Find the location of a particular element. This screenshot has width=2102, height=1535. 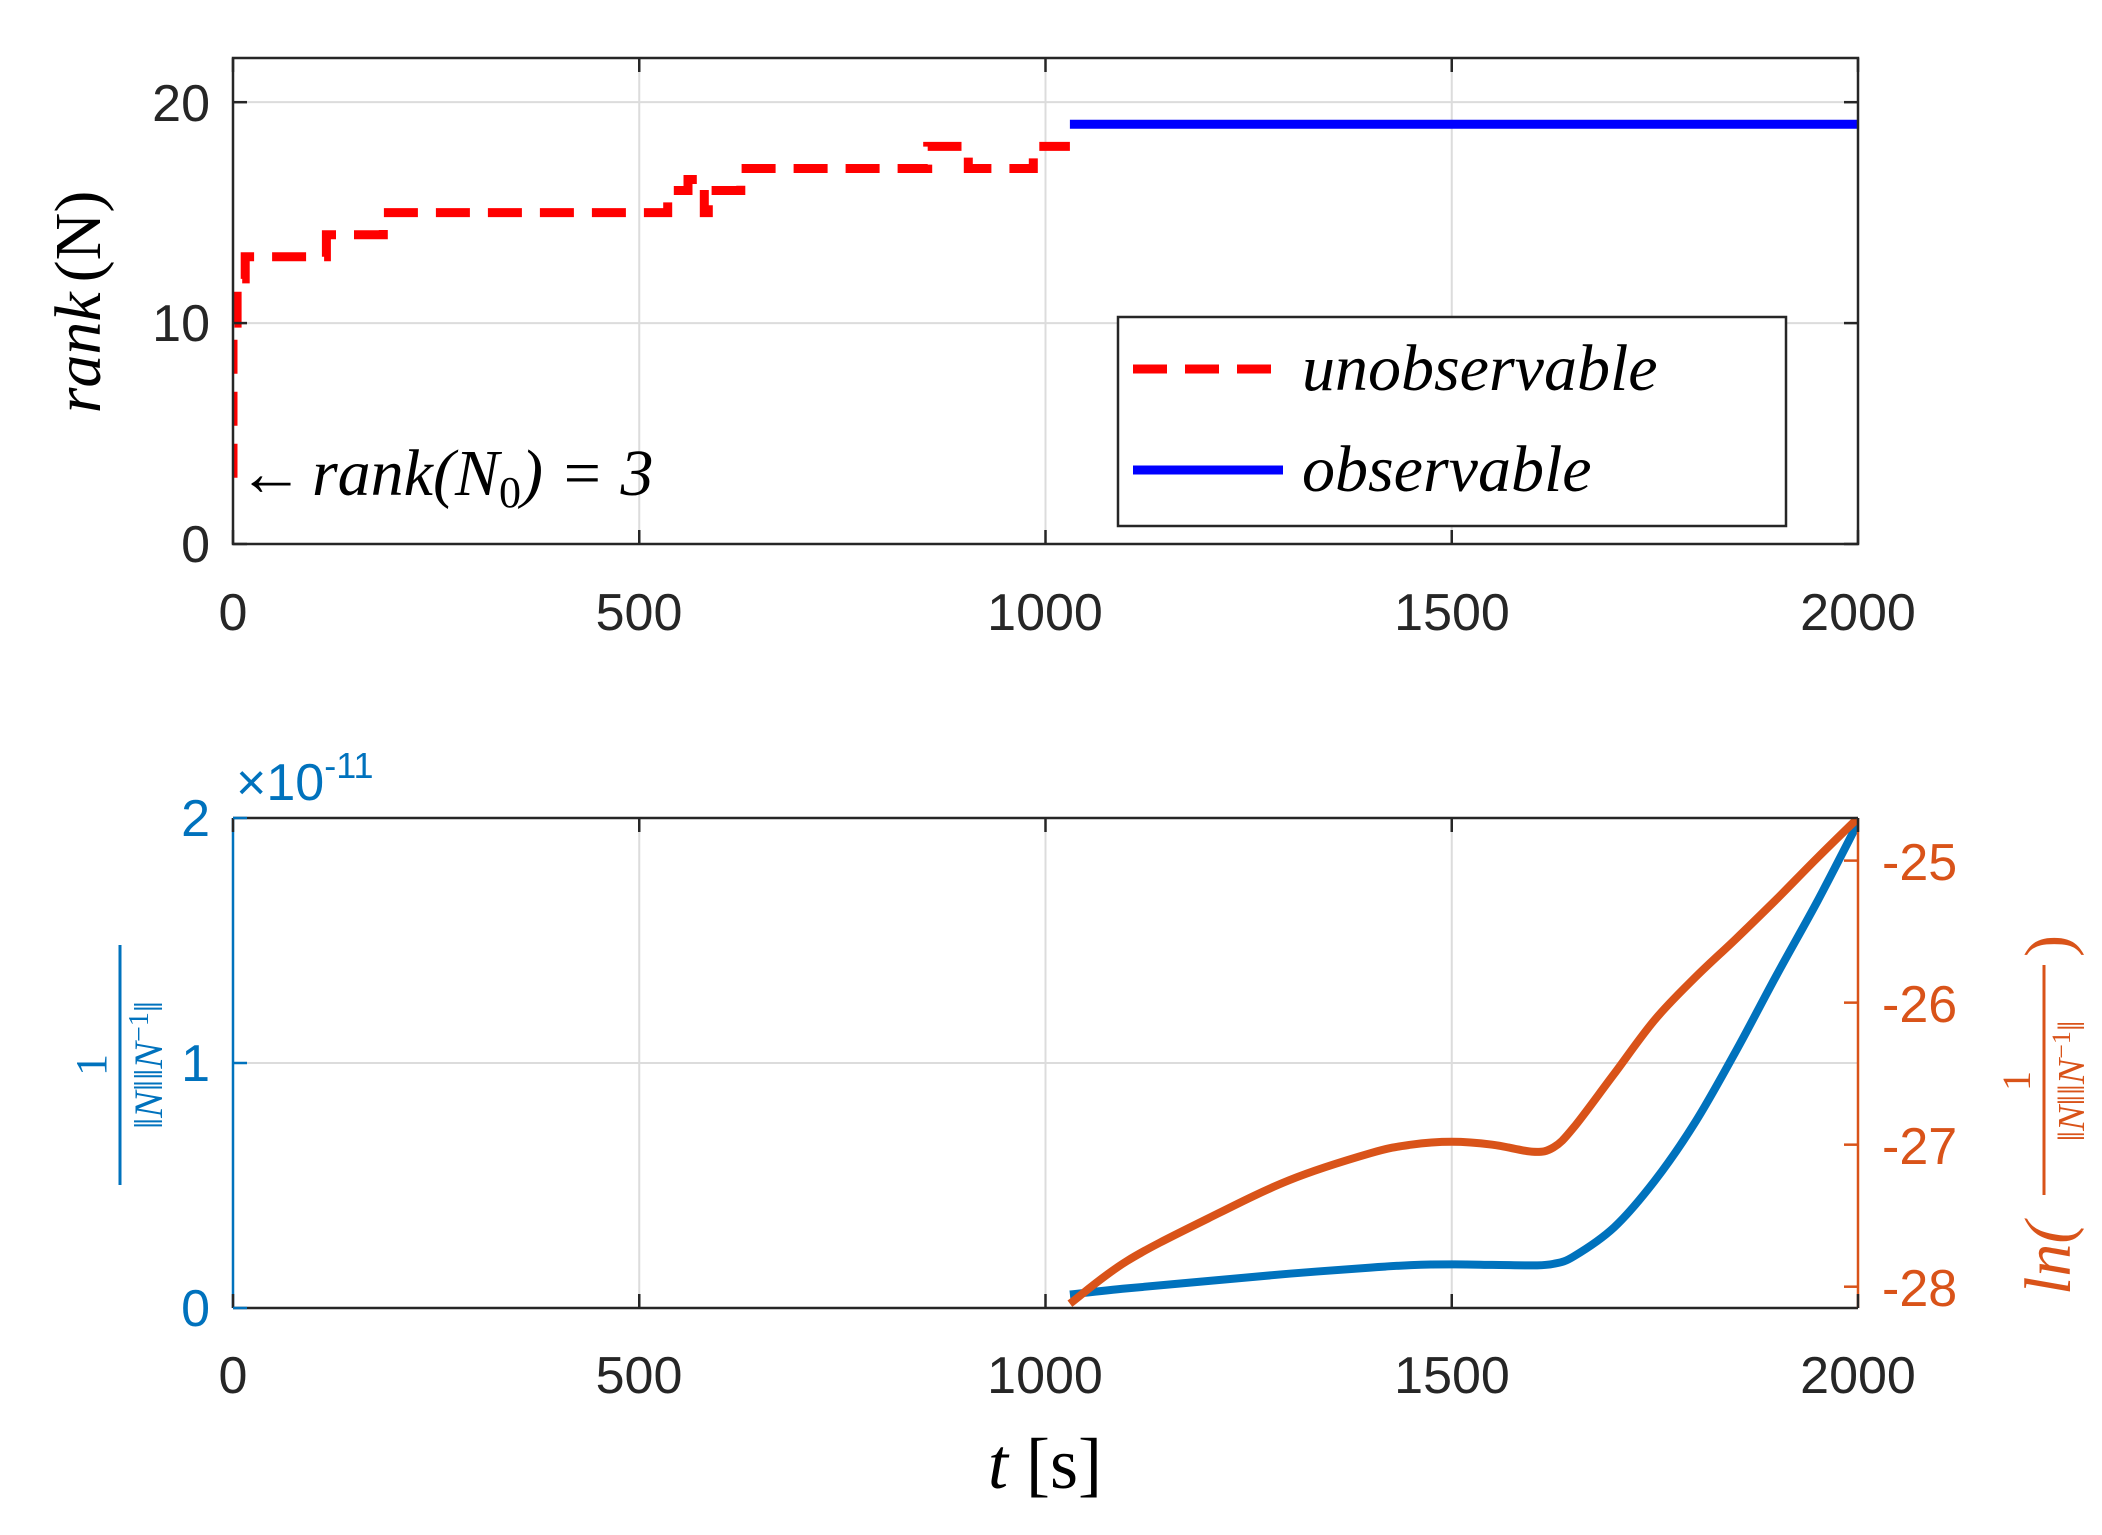

right-label-prefix: ln( is located at coordinates (2048, 1256).